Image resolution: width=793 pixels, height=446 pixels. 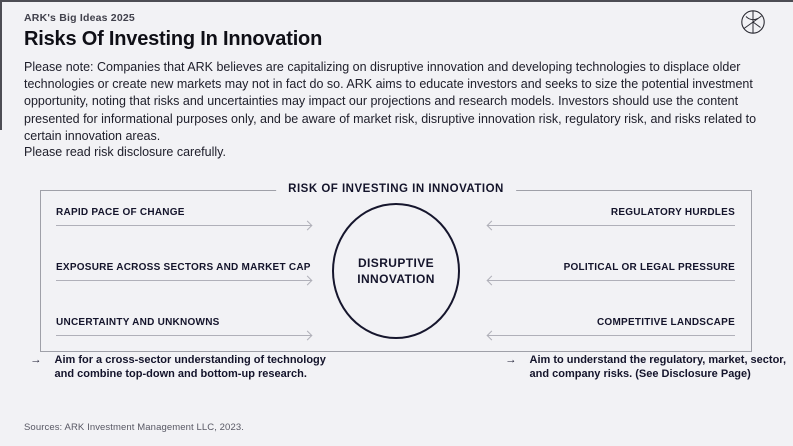 I want to click on risk-item-rapid-pace: RAPID PACE OF CHANGE, so click(x=120, y=212).